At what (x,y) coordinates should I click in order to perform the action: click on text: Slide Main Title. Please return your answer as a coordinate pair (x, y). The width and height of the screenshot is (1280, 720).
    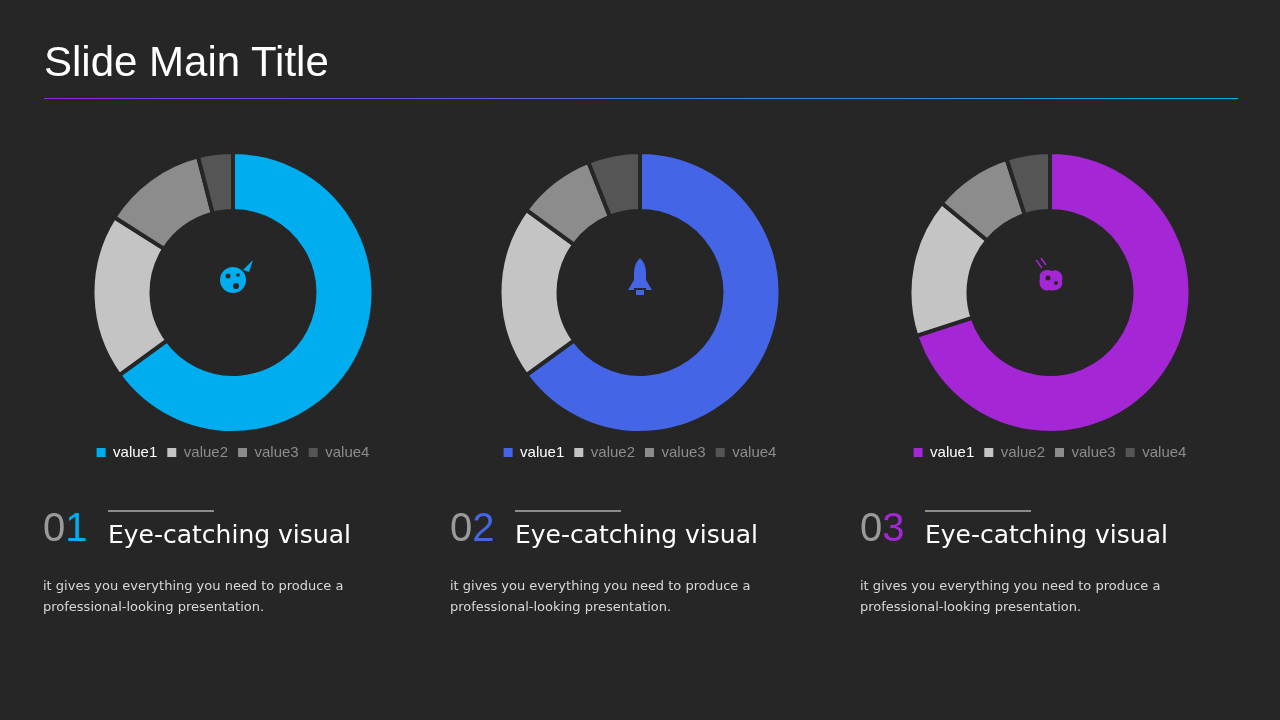
    Looking at the image, I should click on (187, 62).